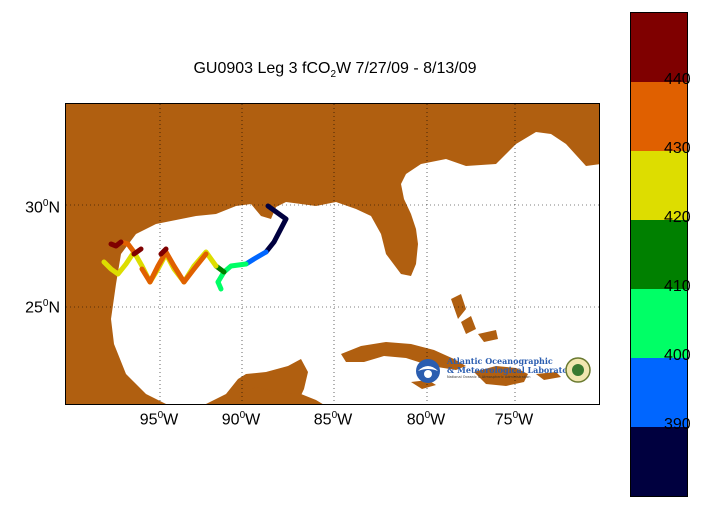 The height and width of the screenshot is (517, 711). What do you see at coordinates (195, 247) in the screenshot?
I see `cruise-track` at bounding box center [195, 247].